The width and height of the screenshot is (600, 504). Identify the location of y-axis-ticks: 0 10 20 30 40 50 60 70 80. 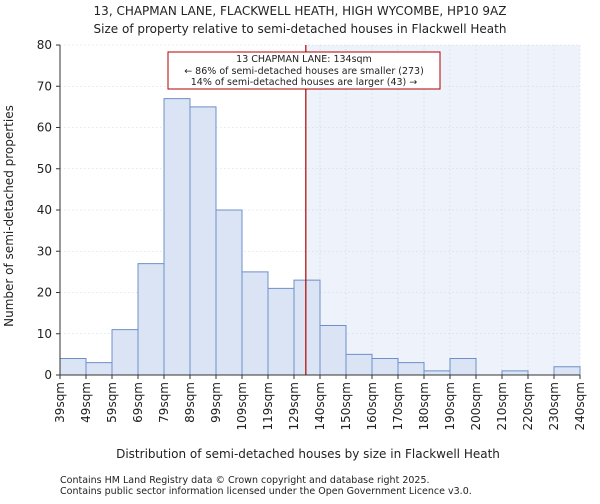
(48, 210).